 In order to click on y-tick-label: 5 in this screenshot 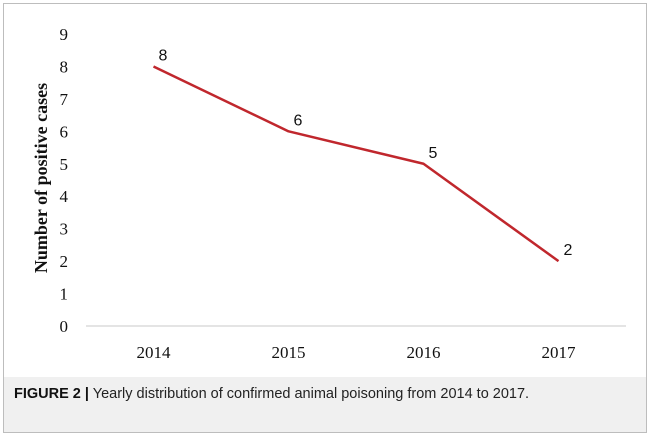, I will do `click(64, 164)`.